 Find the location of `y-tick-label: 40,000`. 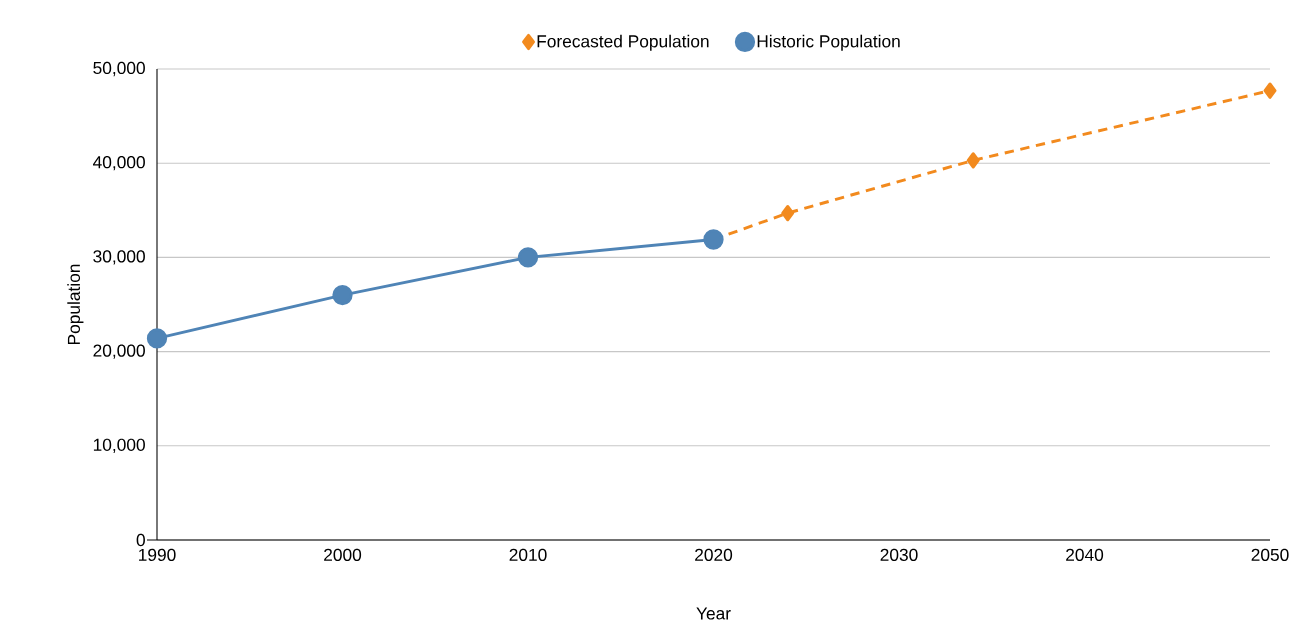

y-tick-label: 40,000 is located at coordinates (119, 163).